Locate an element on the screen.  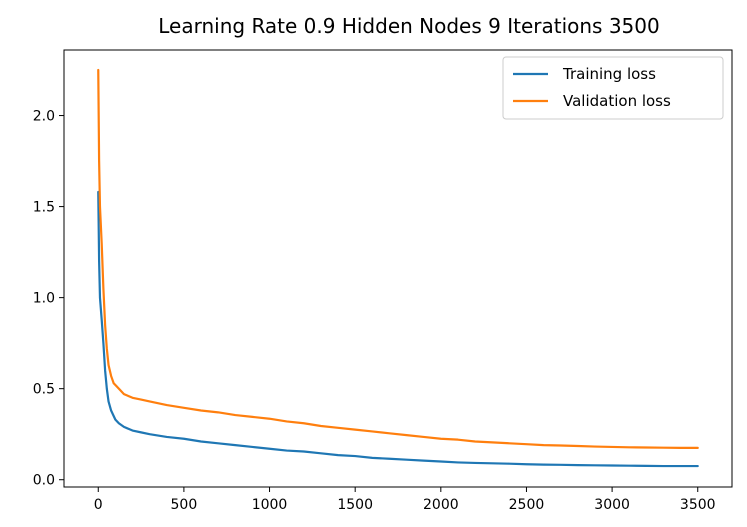
y-tick-label: 0.0 is located at coordinates (44, 481).